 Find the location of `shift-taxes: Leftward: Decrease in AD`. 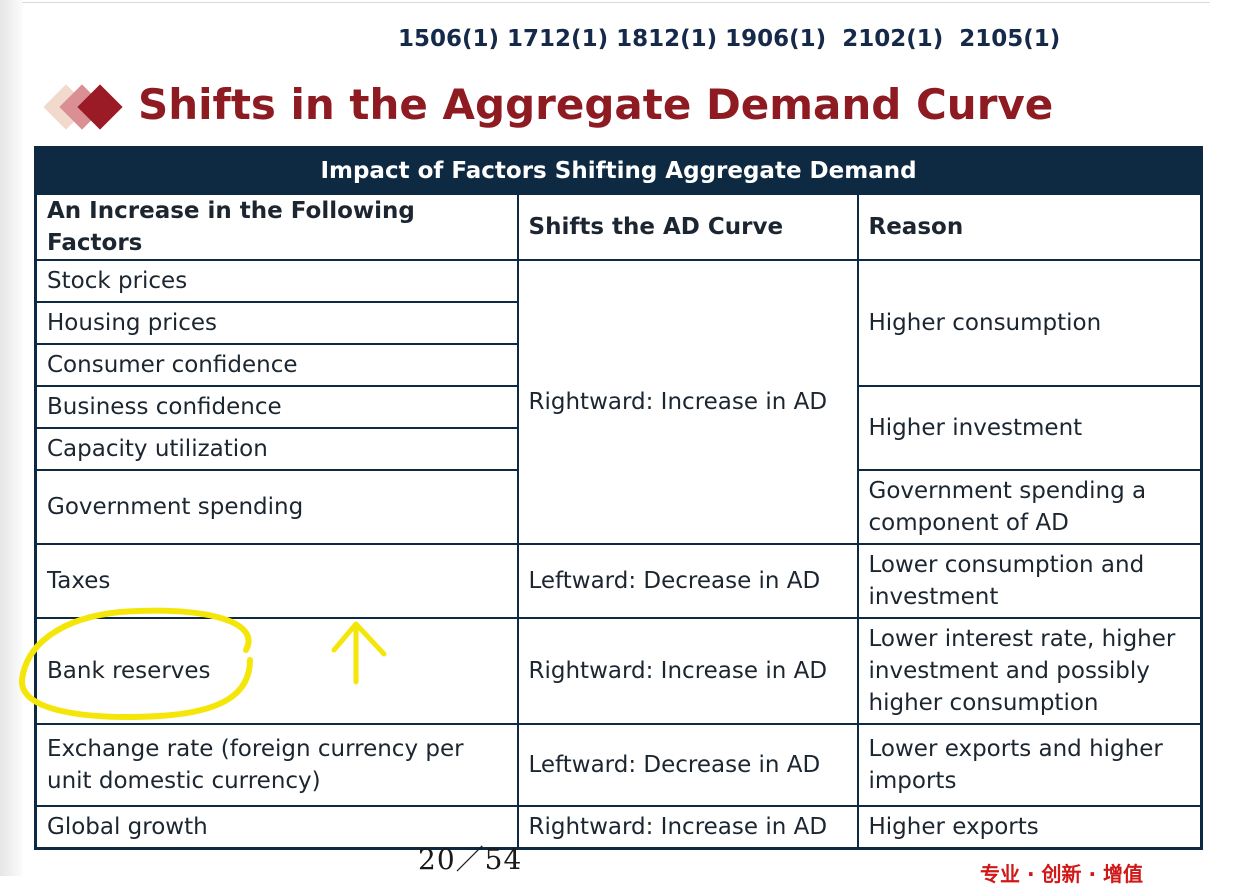

shift-taxes: Leftward: Decrease in AD is located at coordinates (687, 581).